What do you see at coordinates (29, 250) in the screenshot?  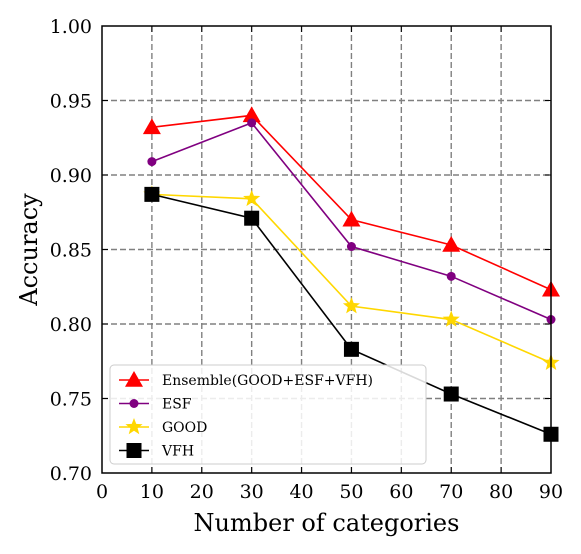 I see `y-axis-label: Accuracy` at bounding box center [29, 250].